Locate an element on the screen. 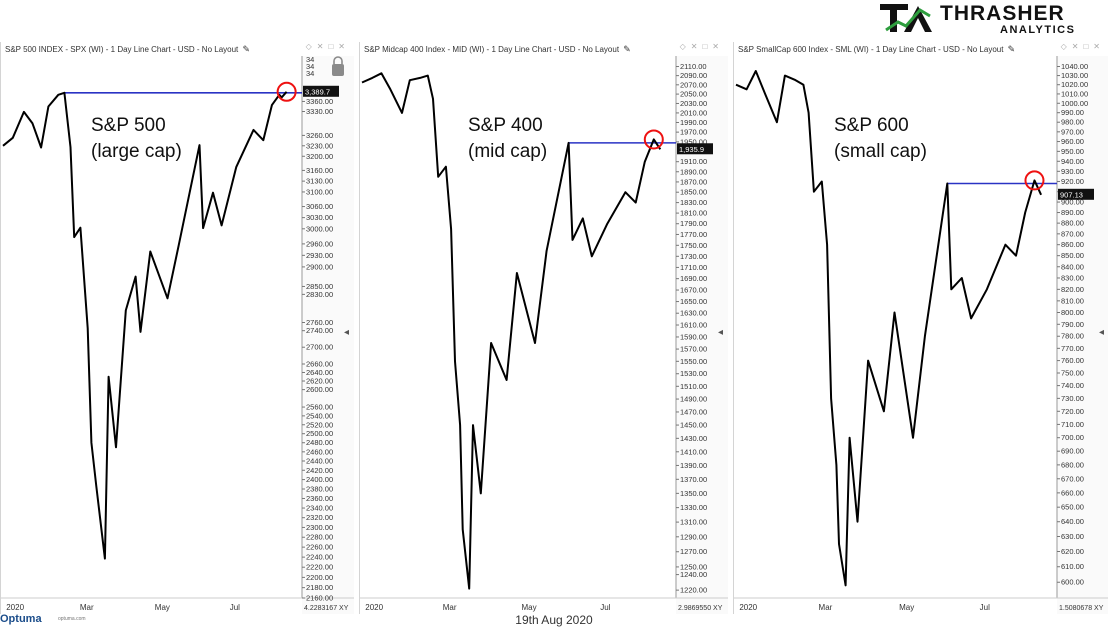 This screenshot has height=629, width=1108. y-tick-label: 700.00 is located at coordinates (1072, 437).